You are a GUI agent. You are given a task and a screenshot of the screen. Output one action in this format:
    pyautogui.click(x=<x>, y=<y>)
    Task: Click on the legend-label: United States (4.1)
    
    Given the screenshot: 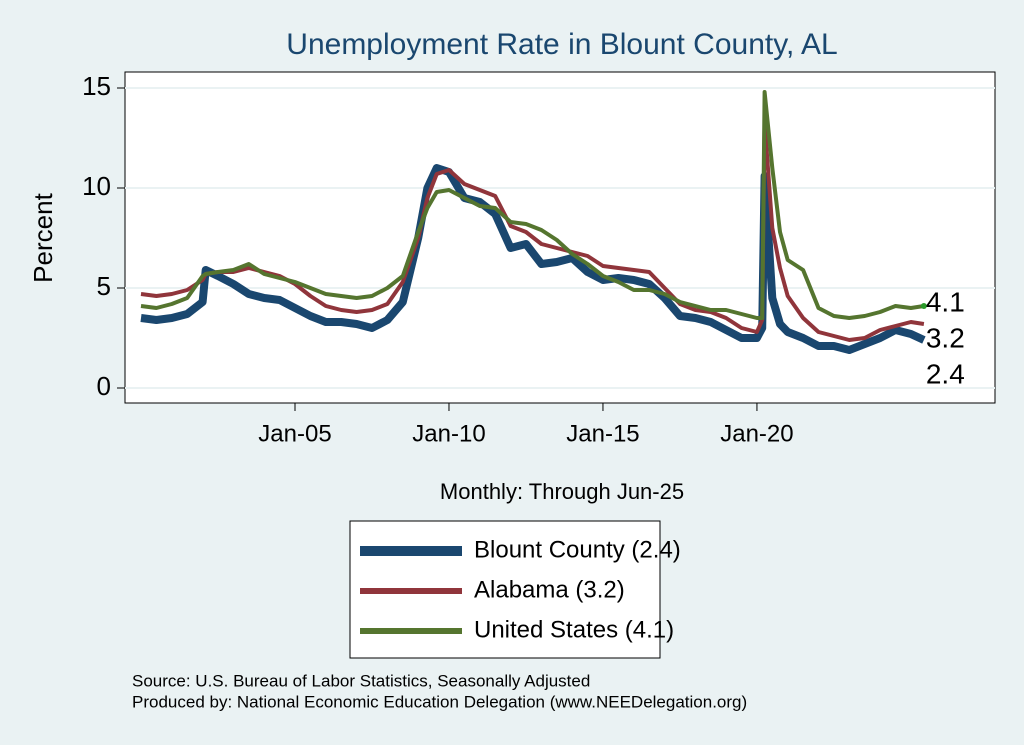 What is the action you would take?
    pyautogui.click(x=574, y=629)
    